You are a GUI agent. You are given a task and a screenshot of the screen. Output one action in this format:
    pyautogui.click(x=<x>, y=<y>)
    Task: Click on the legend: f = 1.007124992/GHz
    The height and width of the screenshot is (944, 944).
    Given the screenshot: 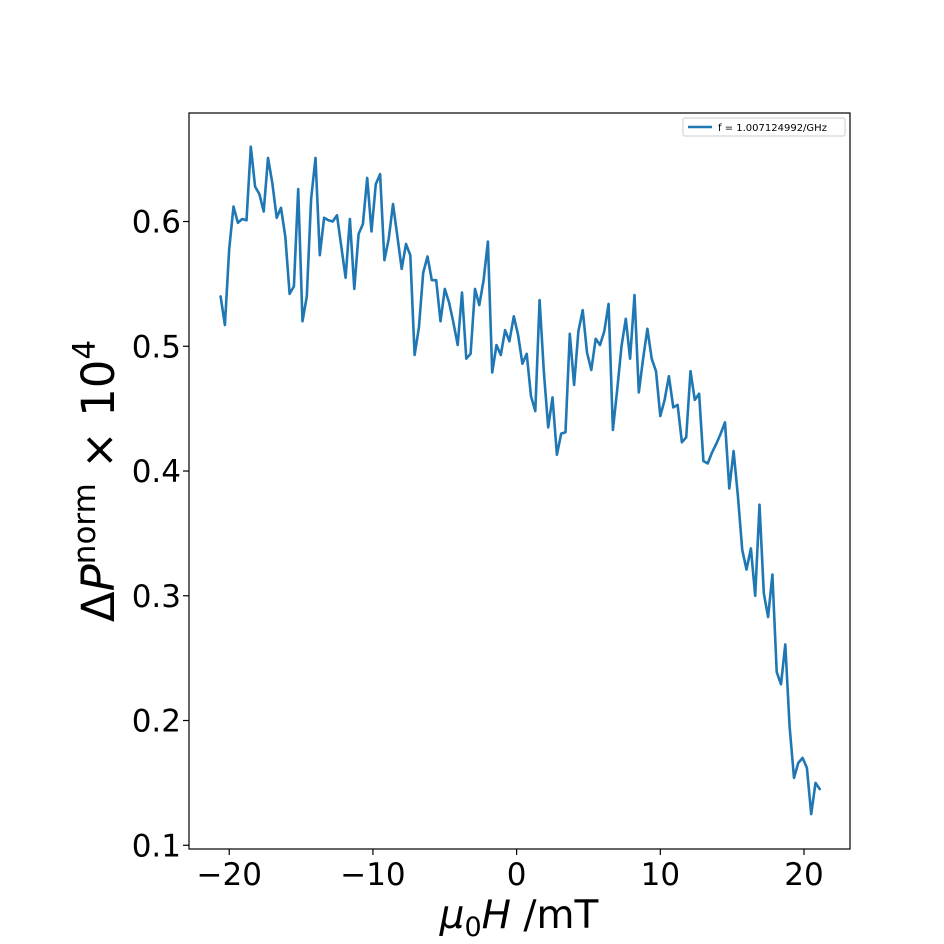 What is the action you would take?
    pyautogui.click(x=764, y=127)
    